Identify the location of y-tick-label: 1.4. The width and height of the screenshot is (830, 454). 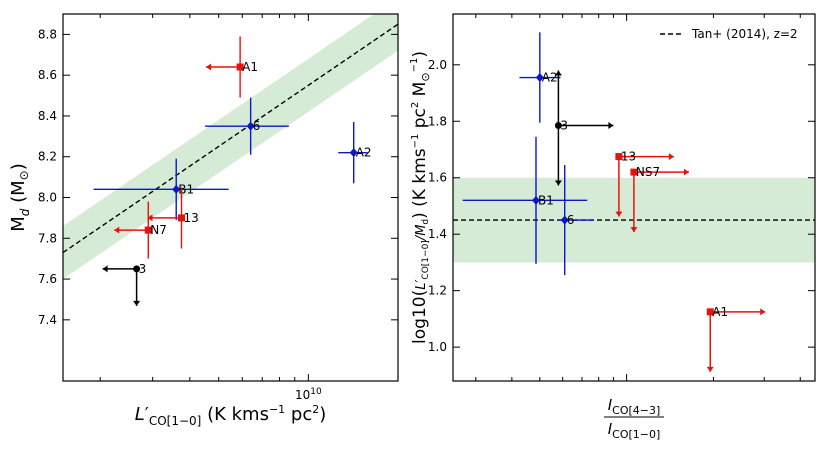
(437, 234).